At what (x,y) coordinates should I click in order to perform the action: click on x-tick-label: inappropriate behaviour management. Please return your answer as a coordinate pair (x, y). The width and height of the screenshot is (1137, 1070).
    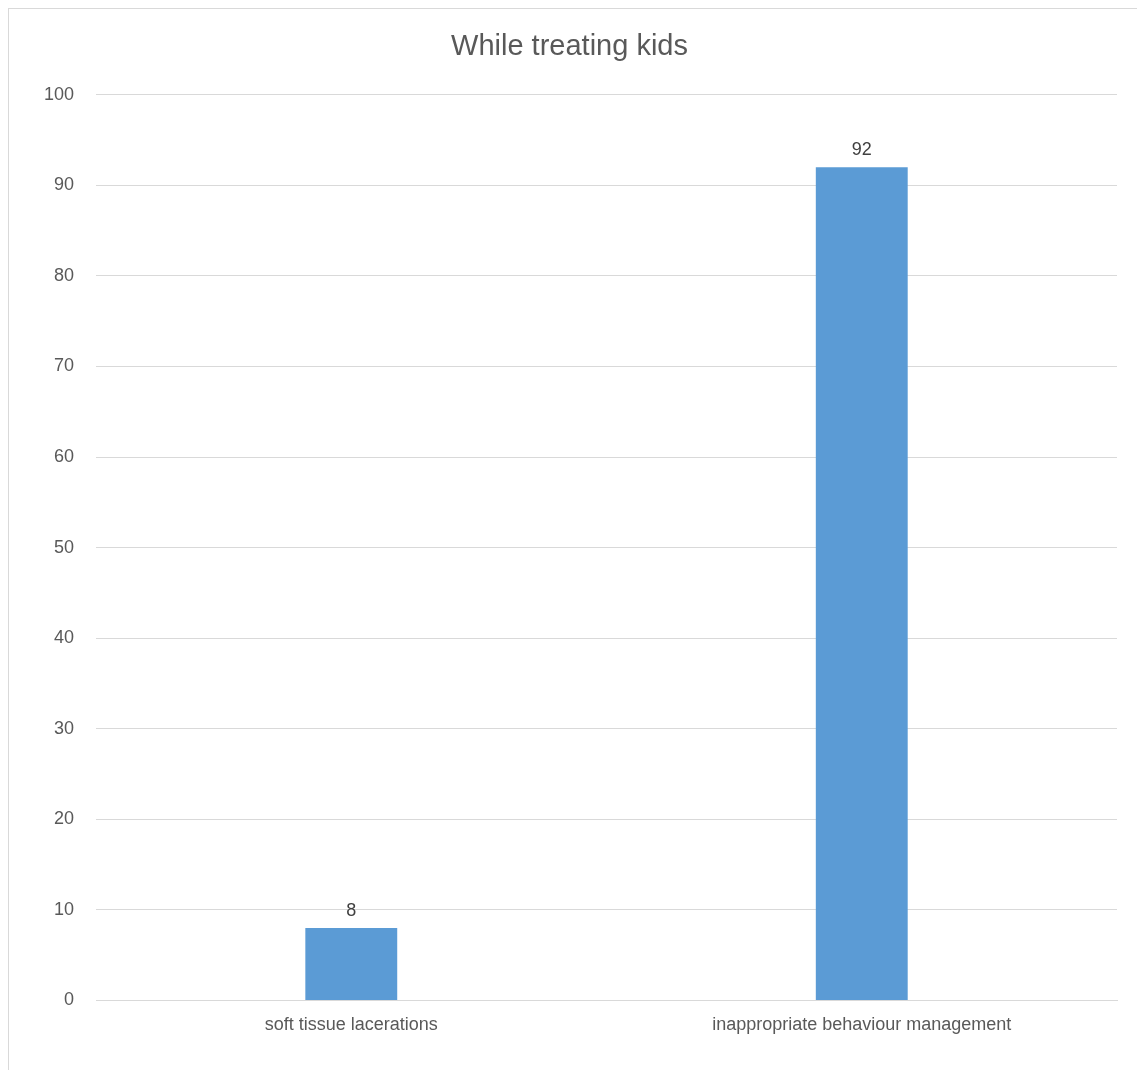
    Looking at the image, I should click on (862, 1024).